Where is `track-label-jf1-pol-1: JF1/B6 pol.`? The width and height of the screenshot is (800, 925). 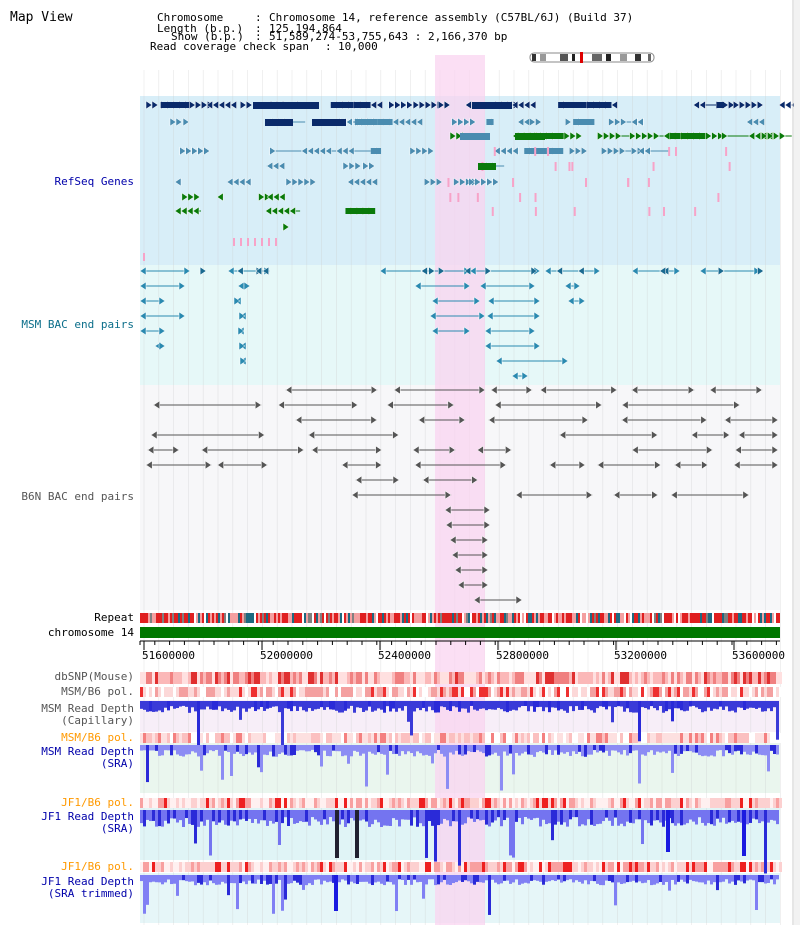
track-label-jf1-pol-1: JF1/B6 pol. is located at coordinates (97, 802).